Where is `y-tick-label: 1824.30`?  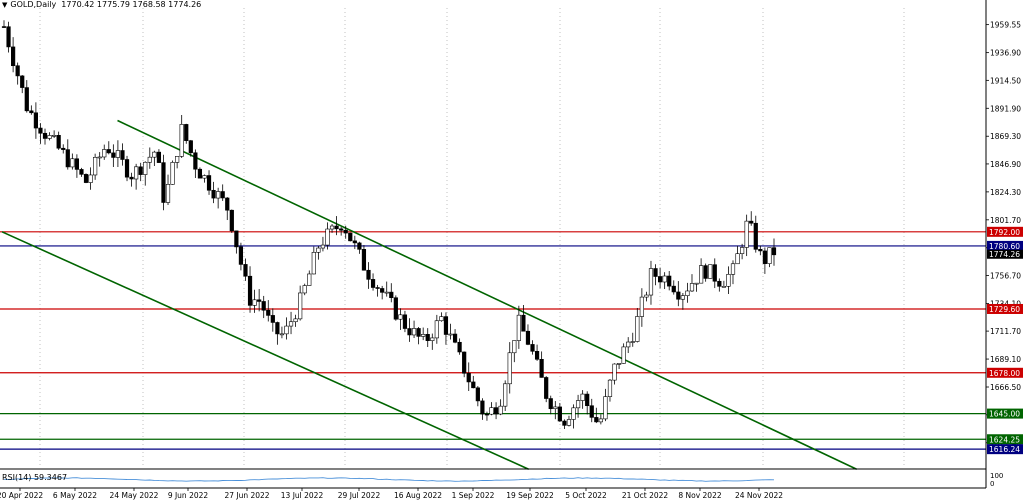
y-tick-label: 1824.30 is located at coordinates (1005, 192).